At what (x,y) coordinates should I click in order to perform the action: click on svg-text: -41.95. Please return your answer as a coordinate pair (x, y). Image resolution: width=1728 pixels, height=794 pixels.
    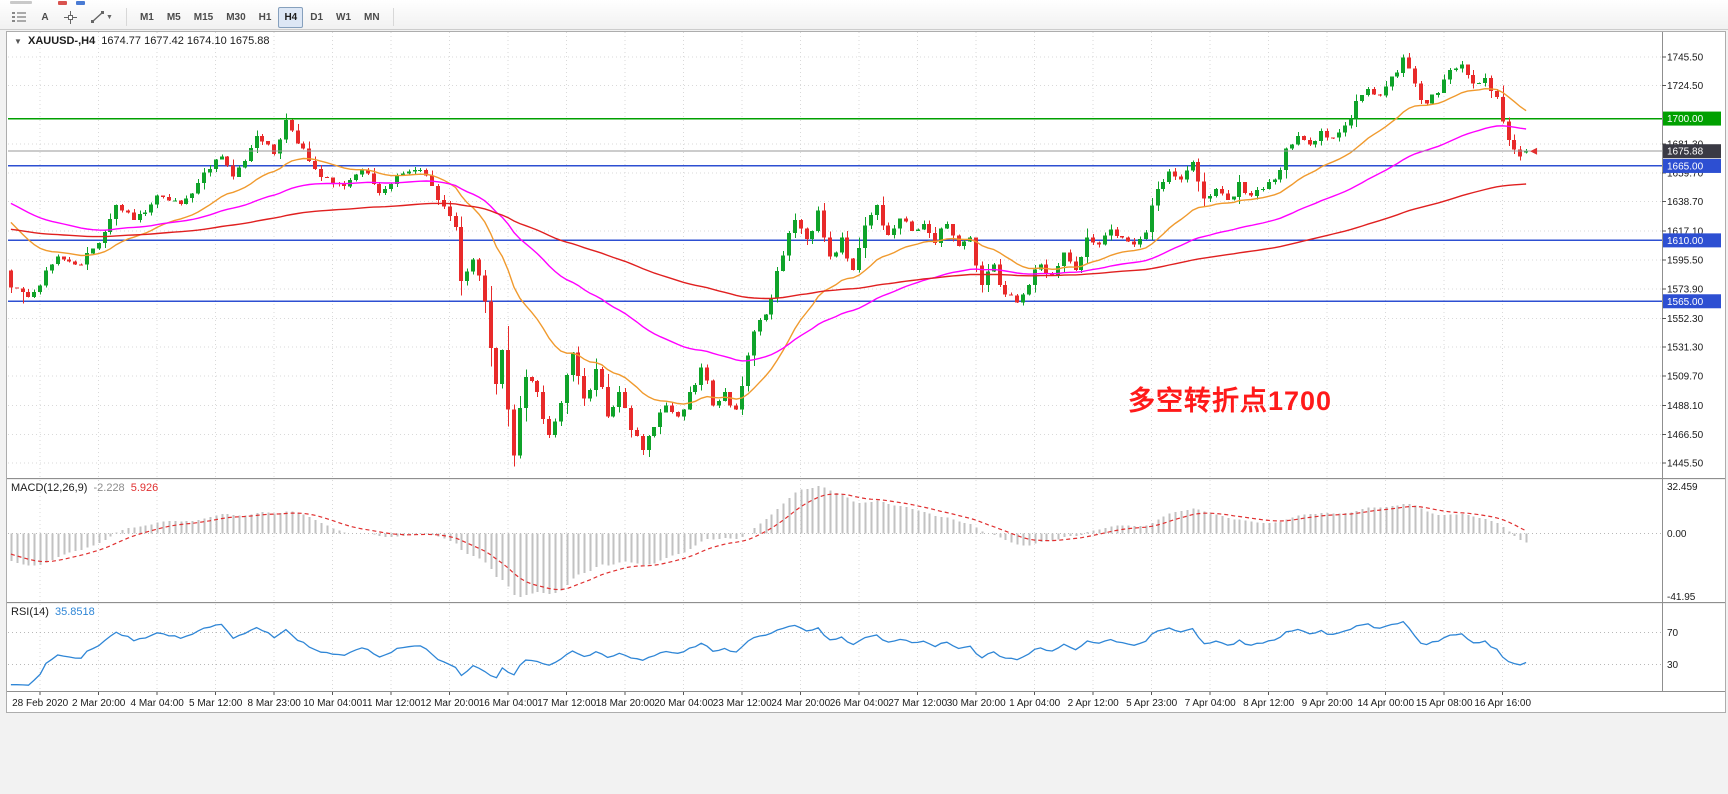
    Looking at the image, I should click on (1681, 597).